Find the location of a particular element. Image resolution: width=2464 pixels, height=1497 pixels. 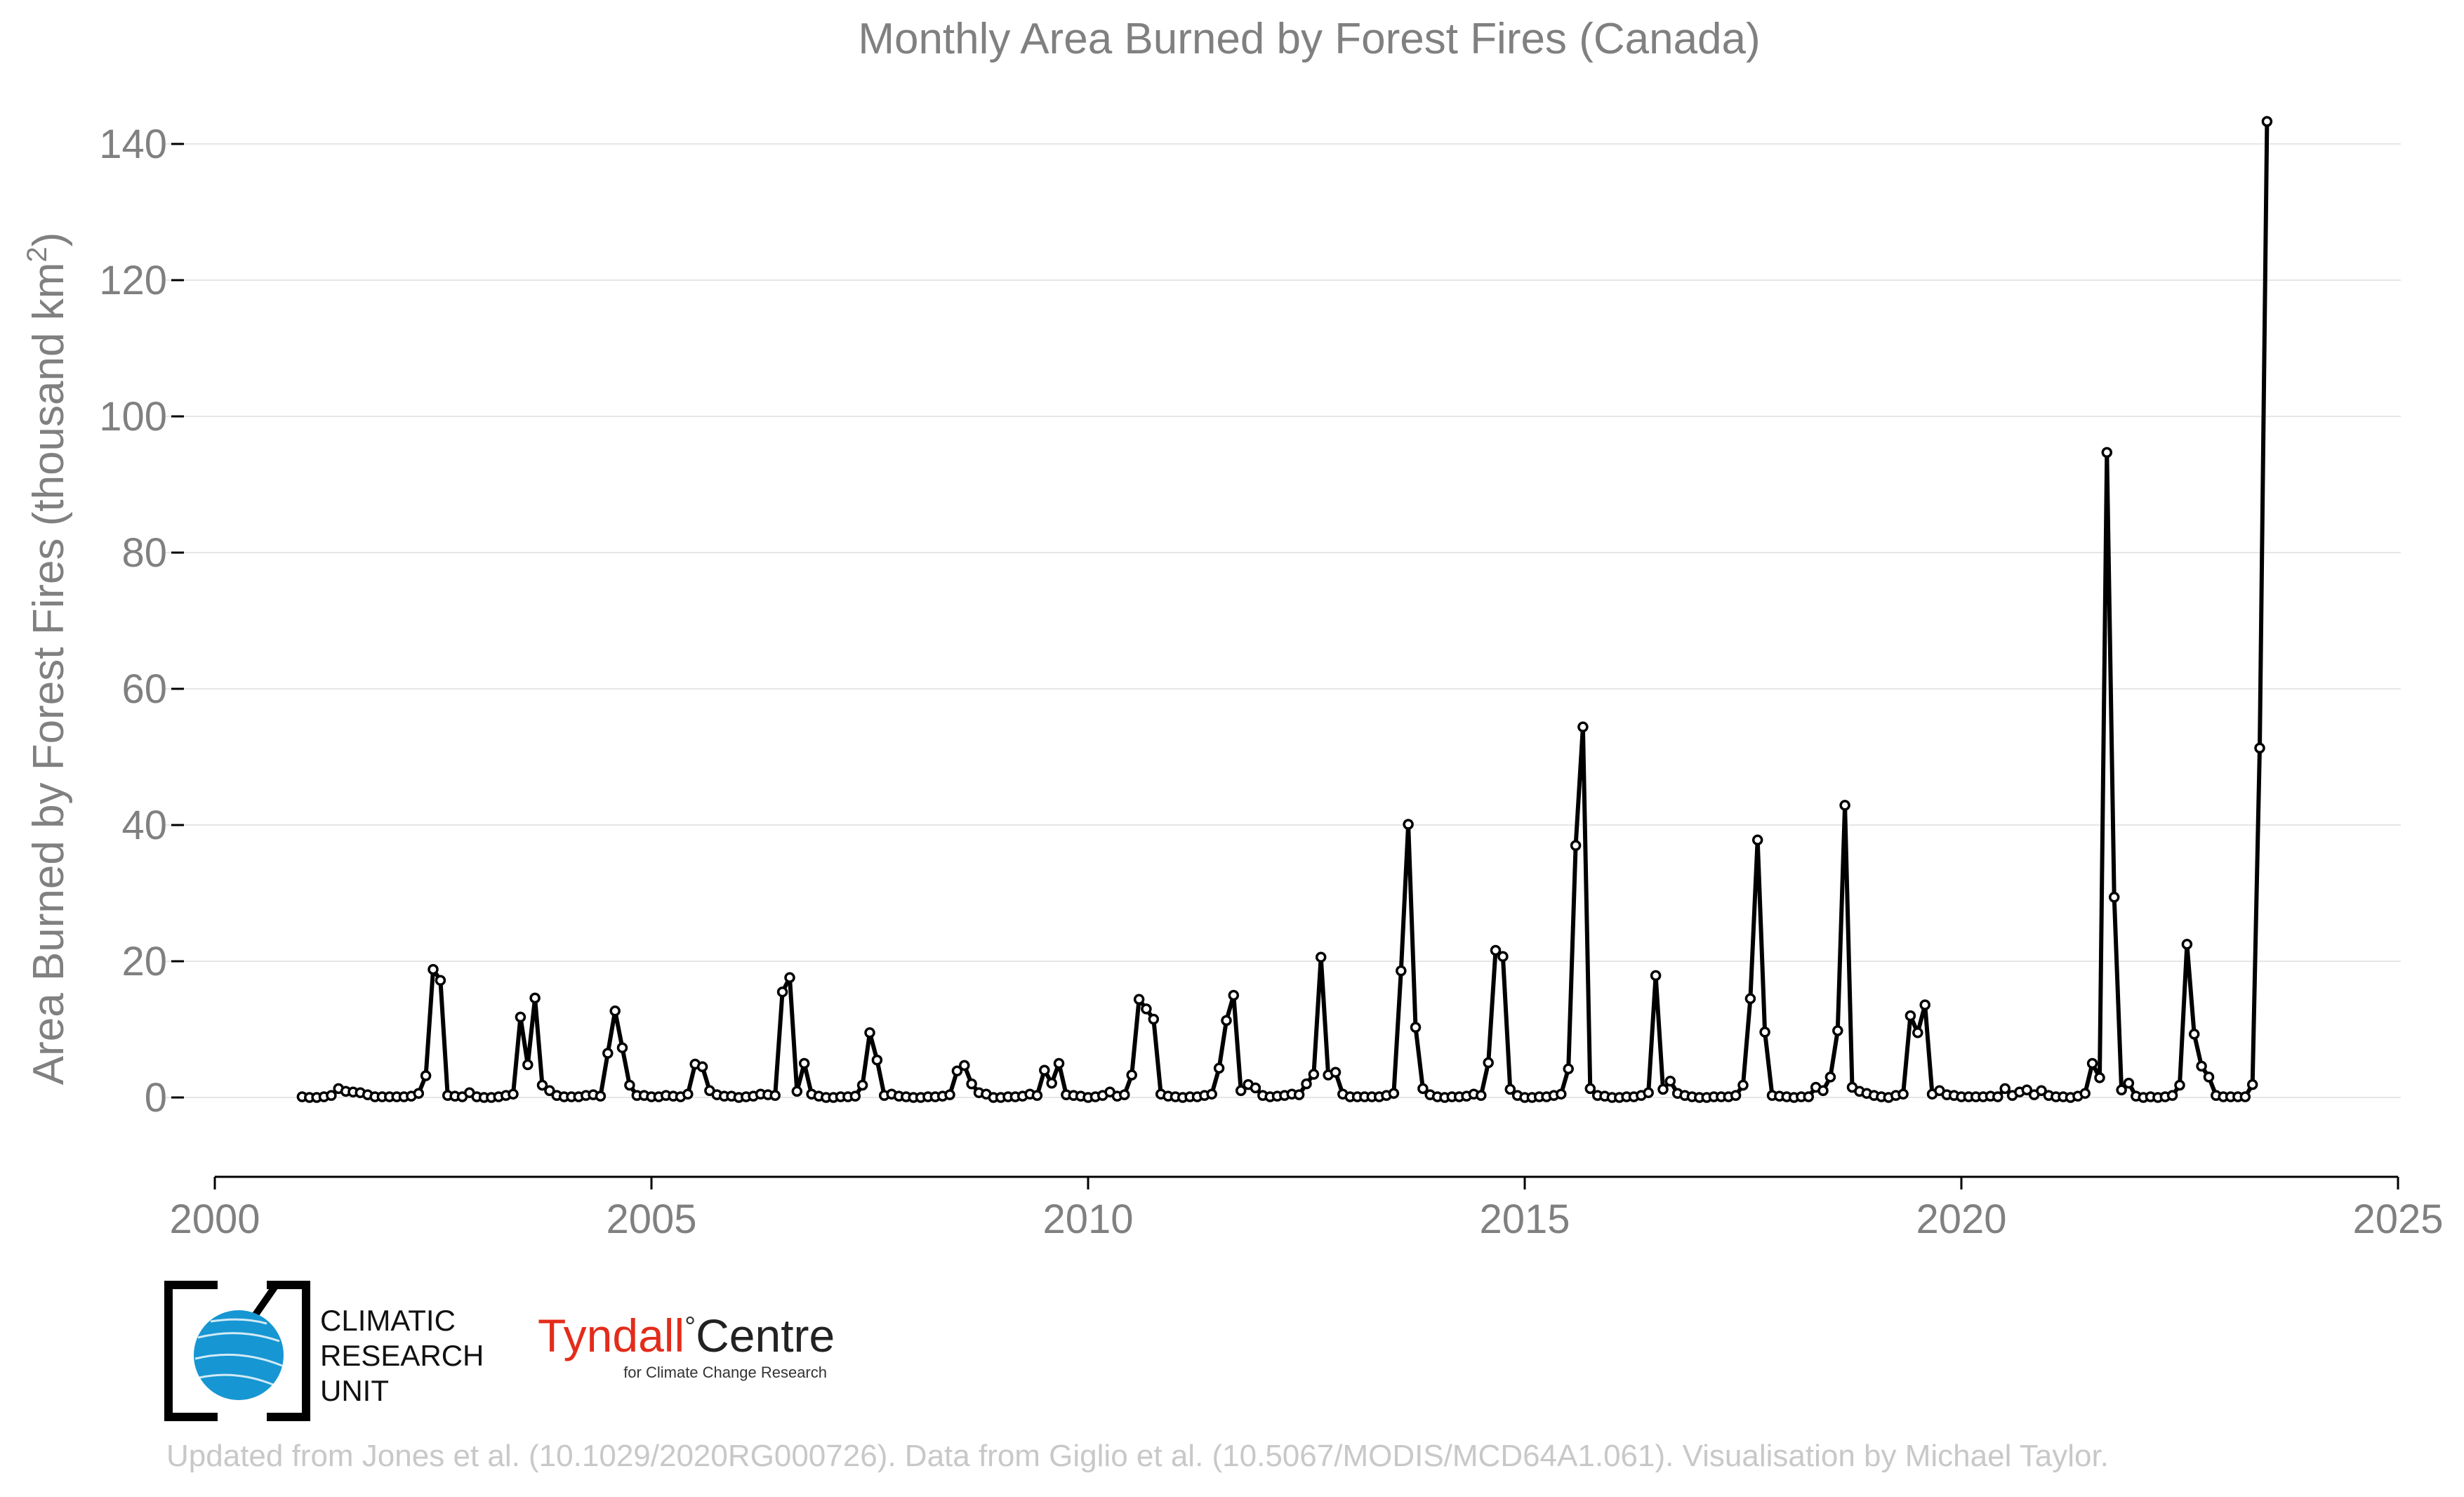

y-tick-labels: 0 20 40 60 80 100 120 140 is located at coordinates (133, 621).